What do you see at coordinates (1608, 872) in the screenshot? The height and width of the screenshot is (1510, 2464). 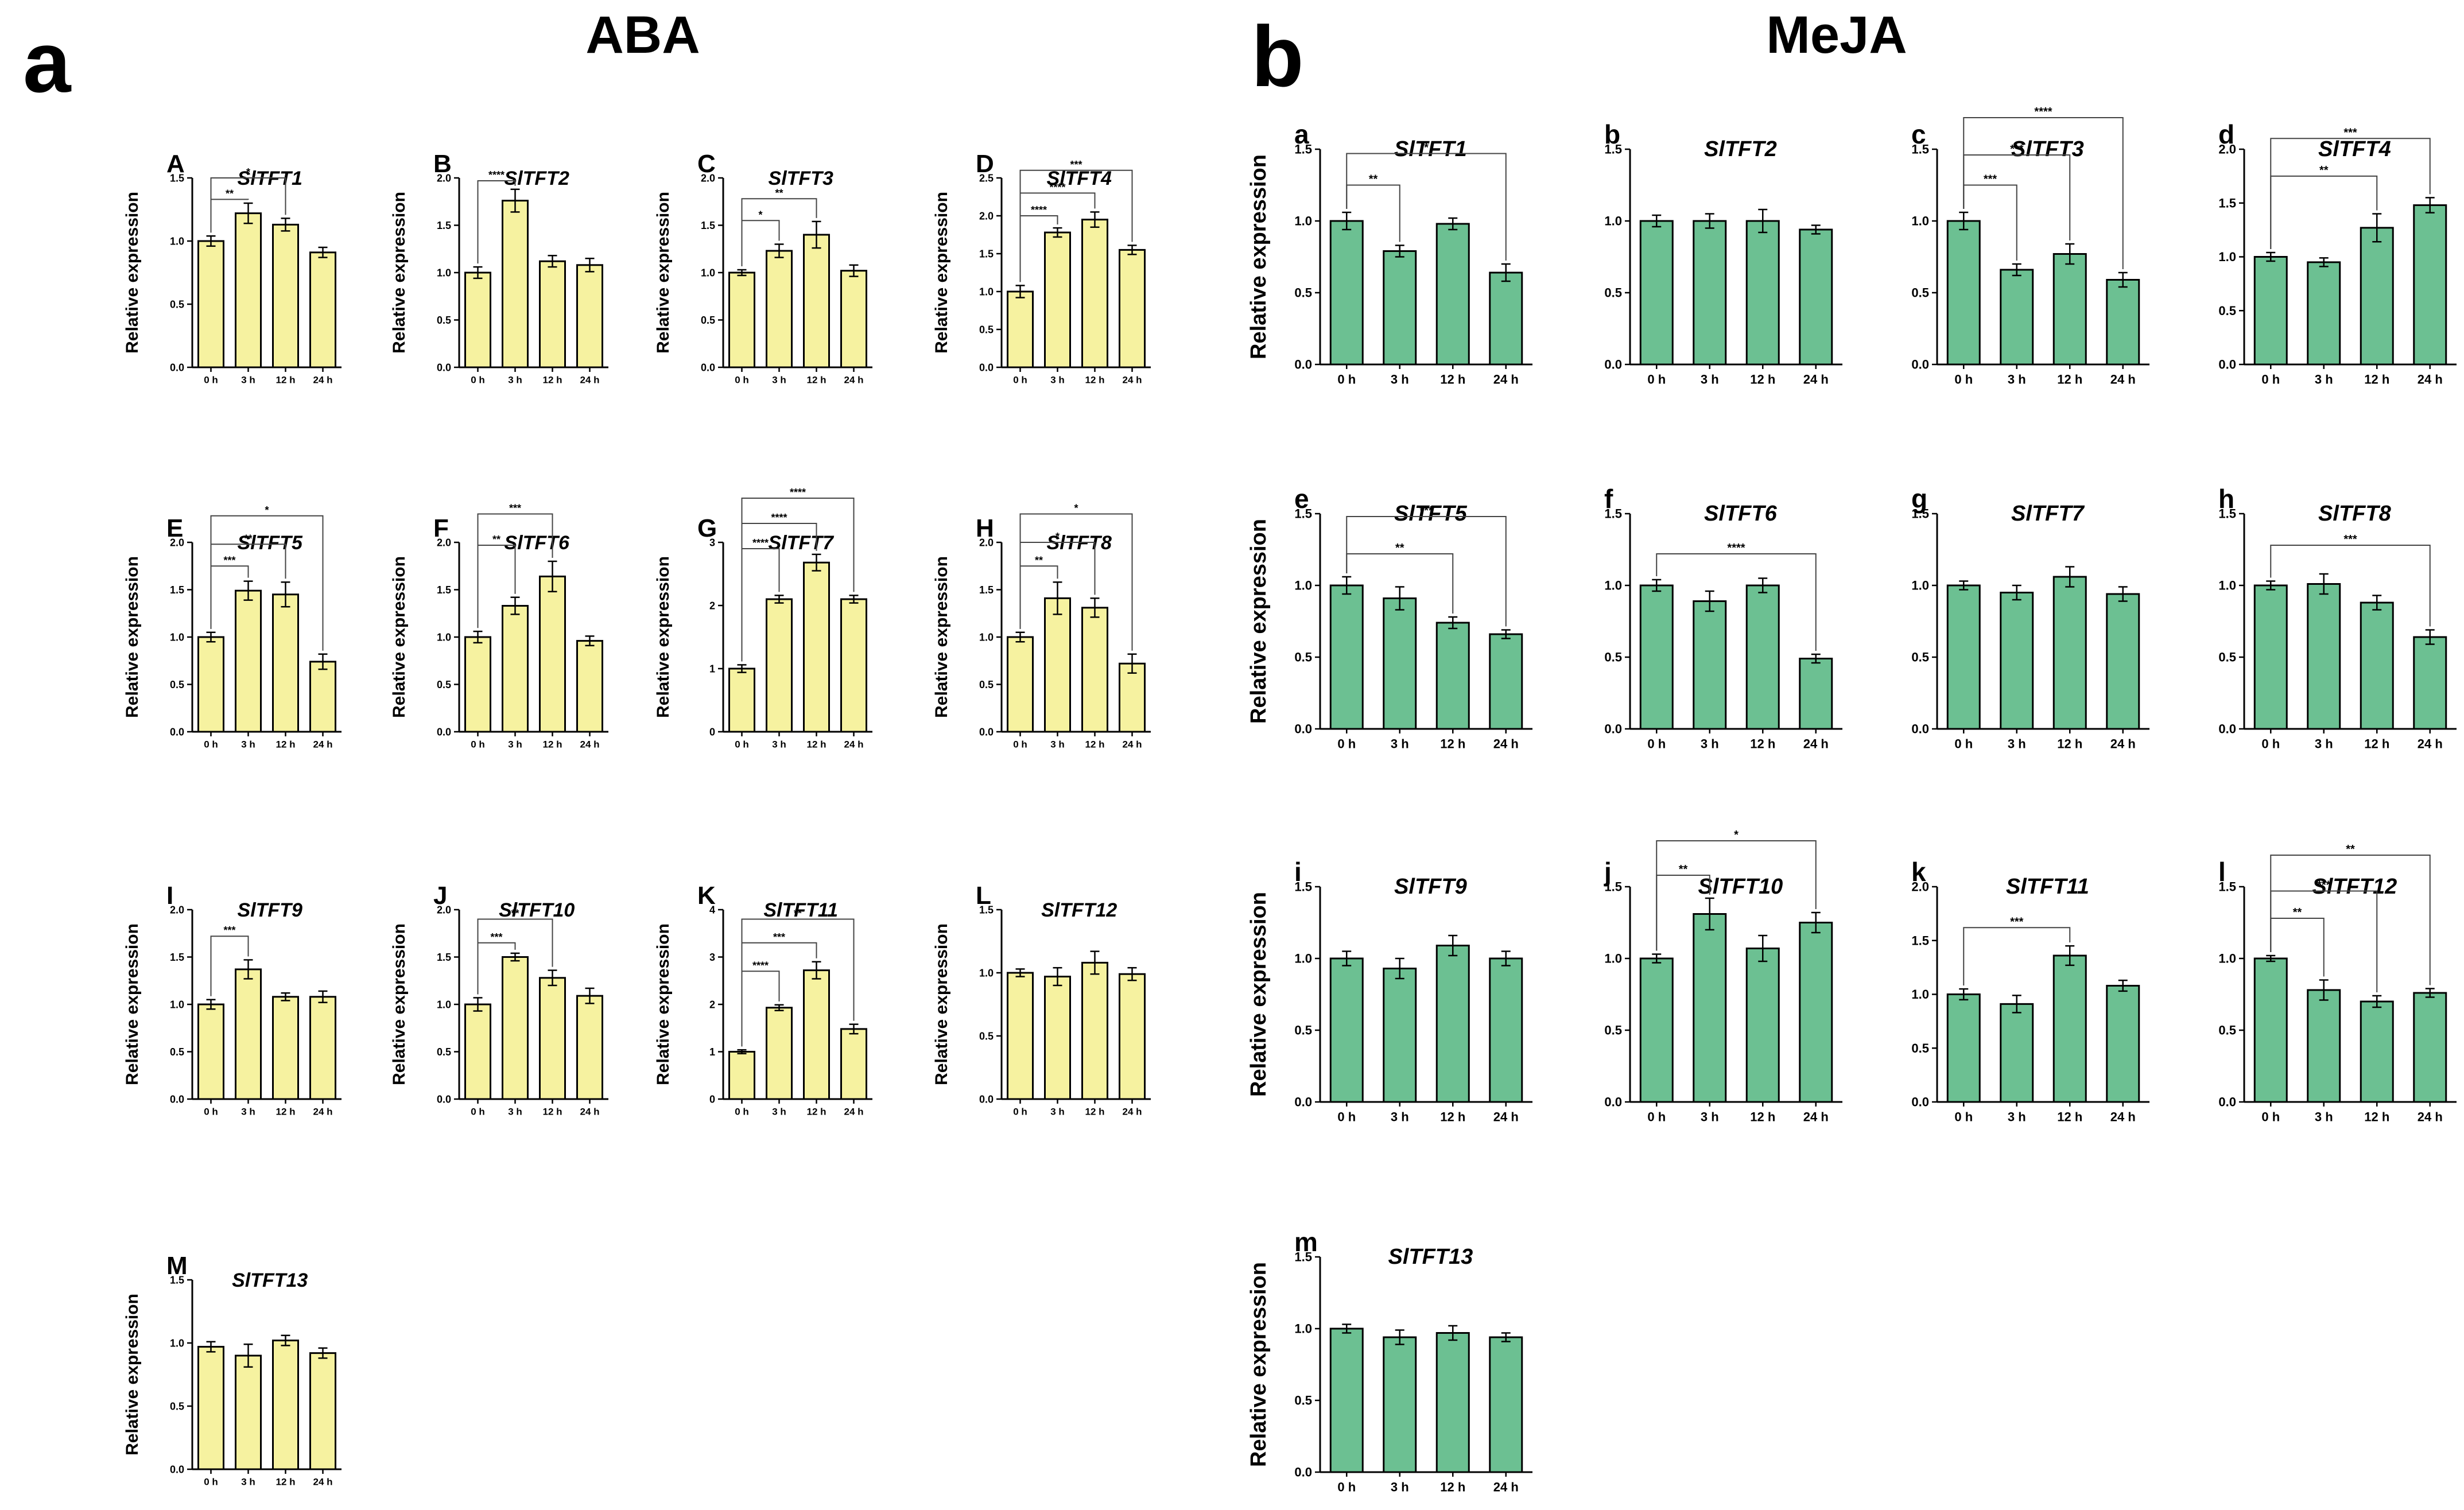 I see `panel-label: j` at bounding box center [1608, 872].